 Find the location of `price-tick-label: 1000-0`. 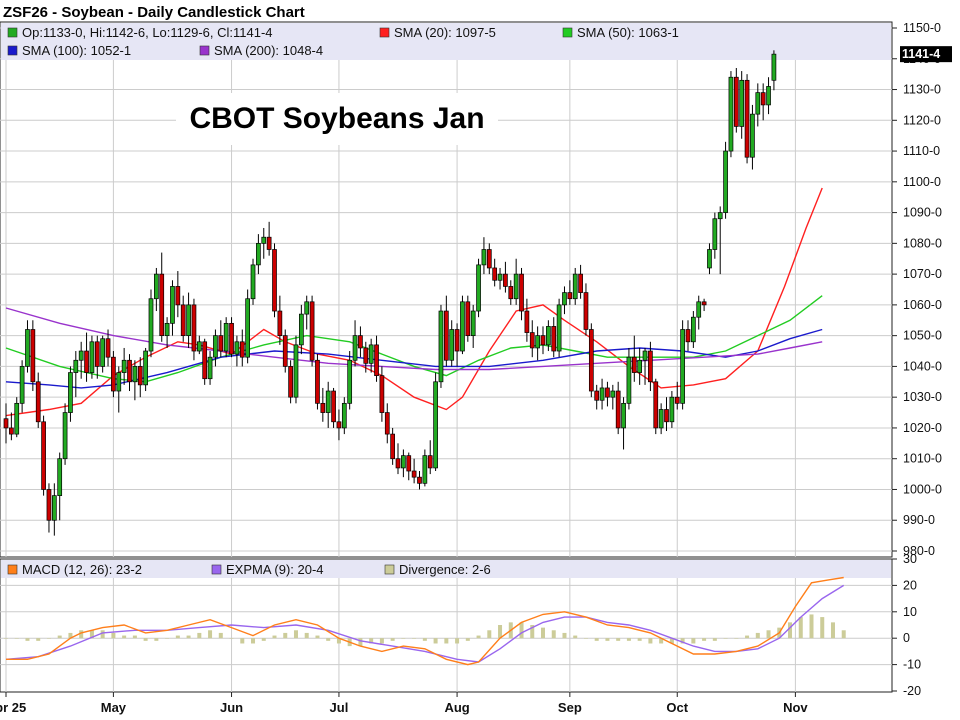

price-tick-label: 1000-0 is located at coordinates (922, 489).